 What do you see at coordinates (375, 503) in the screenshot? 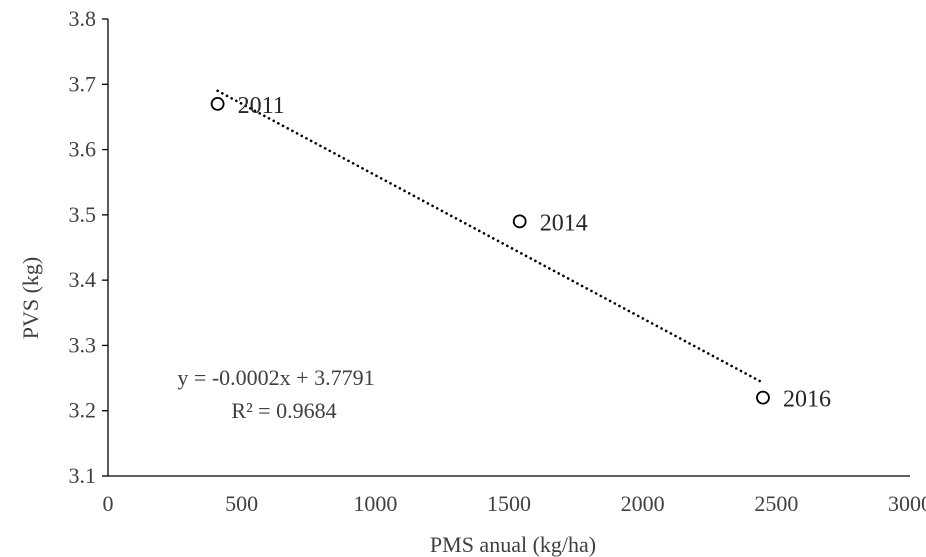
I see `x-tick-label: 1000` at bounding box center [375, 503].